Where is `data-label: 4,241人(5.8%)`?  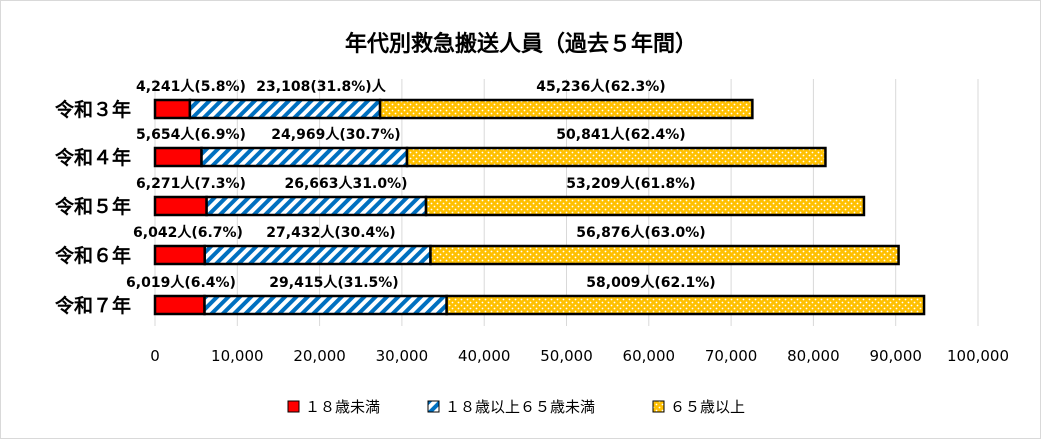
data-label: 4,241人(5.8%) is located at coordinates (191, 86).